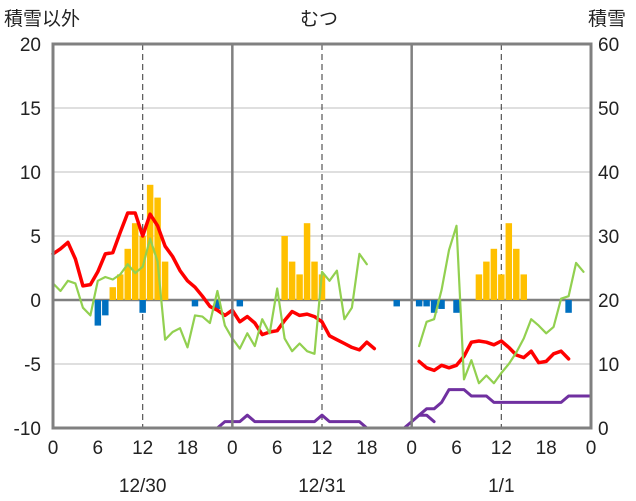 This screenshot has width=636, height=501. What do you see at coordinates (42, 19) in the screenshot?
I see `left-axis-label: 積雪以外` at bounding box center [42, 19].